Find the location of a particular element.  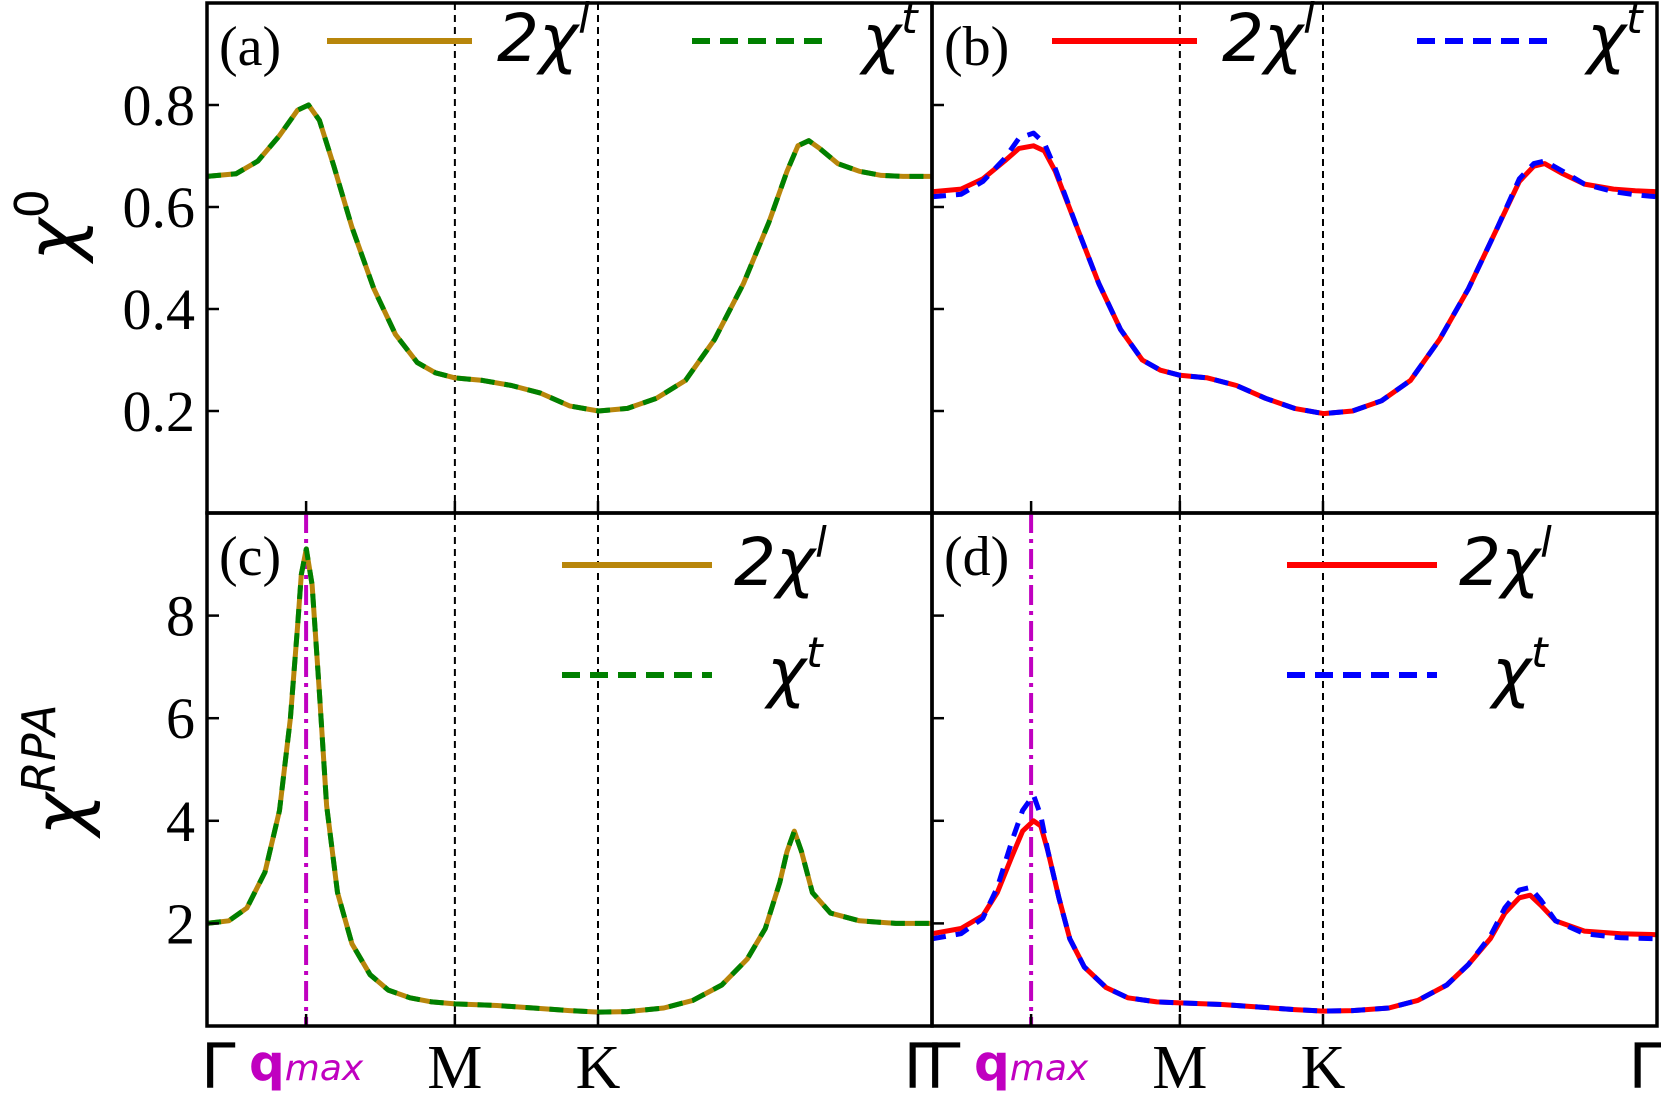

panel-d-series-transverse-line is located at coordinates (1294, 903).